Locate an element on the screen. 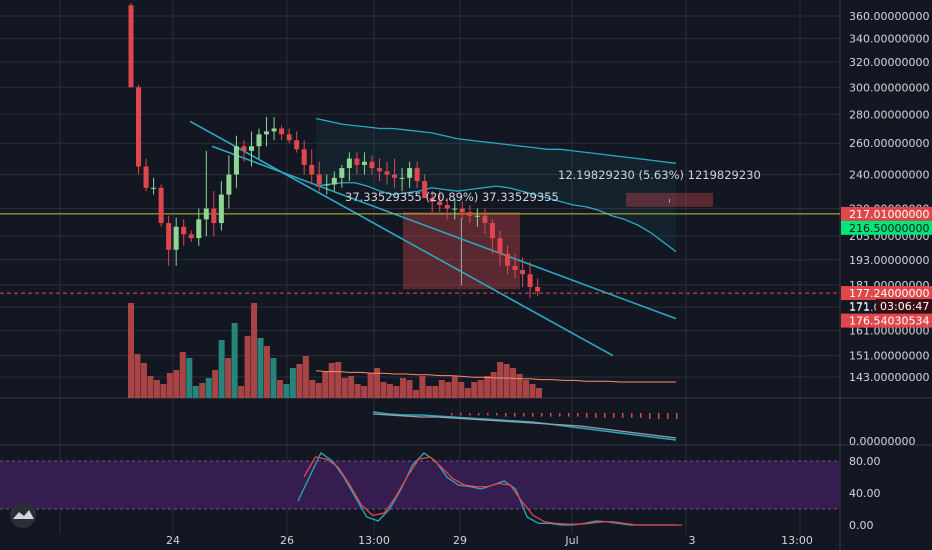 The height and width of the screenshot is (550, 932). macd-pane is located at coordinates (525, 426).